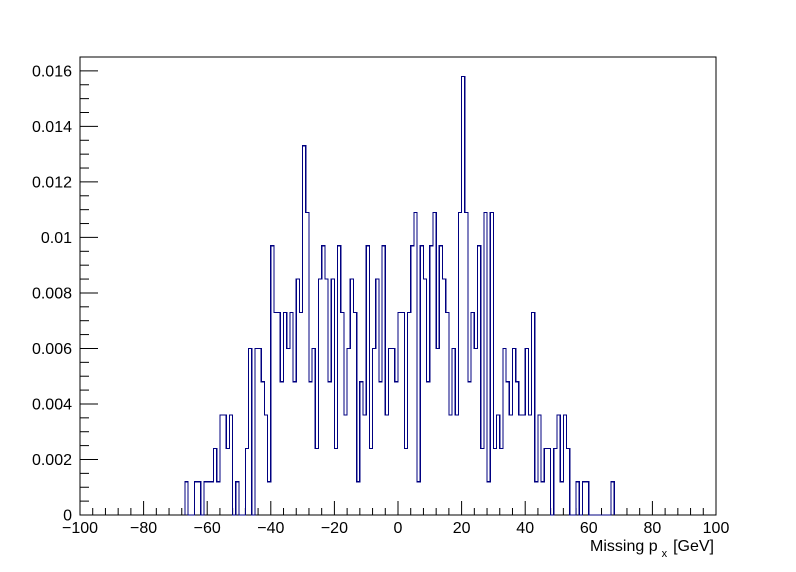  I want to click on y-axis-ticks: 0 0.002 0.004 0.006 0.008 0.01 0.012 0.014 0.016, so click(65, 290).